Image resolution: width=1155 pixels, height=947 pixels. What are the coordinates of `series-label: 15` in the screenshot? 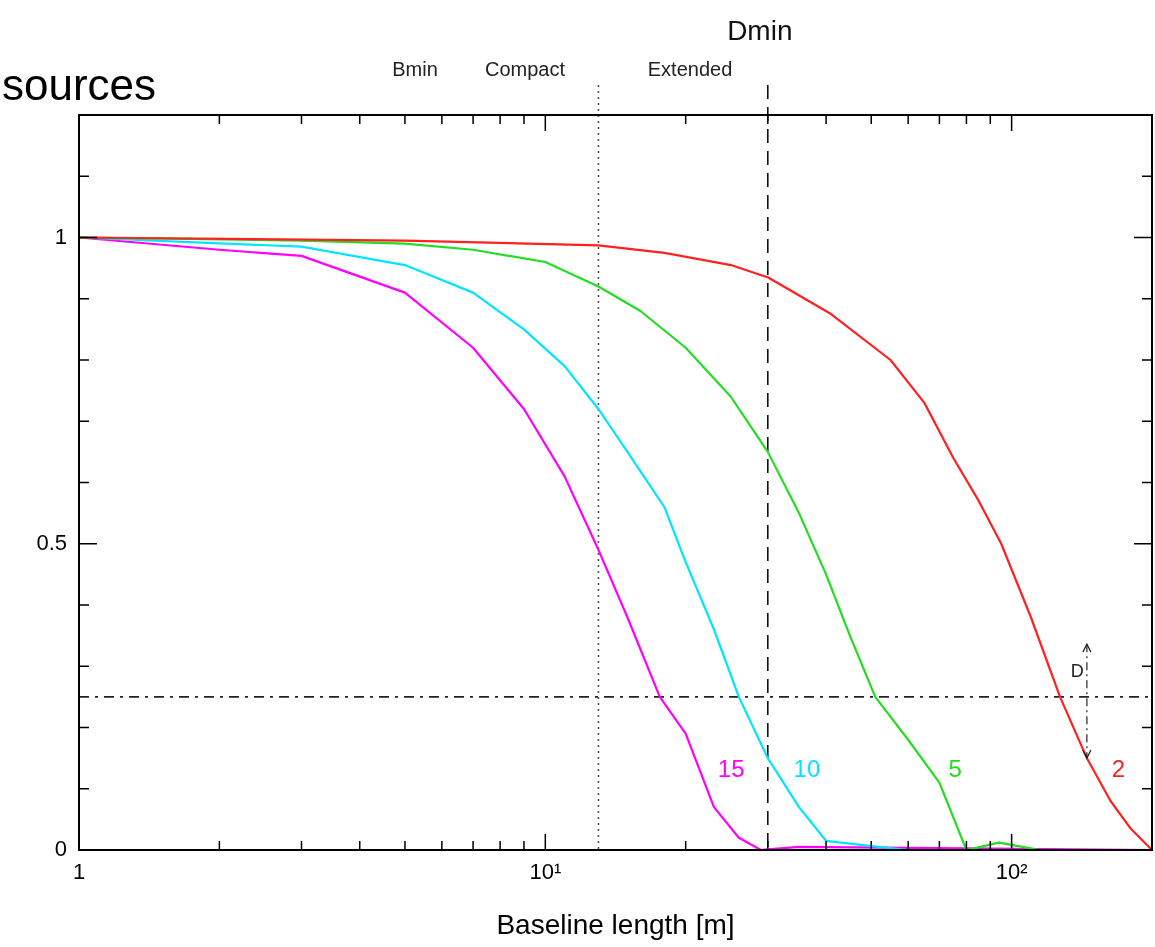 It's located at (731, 768).